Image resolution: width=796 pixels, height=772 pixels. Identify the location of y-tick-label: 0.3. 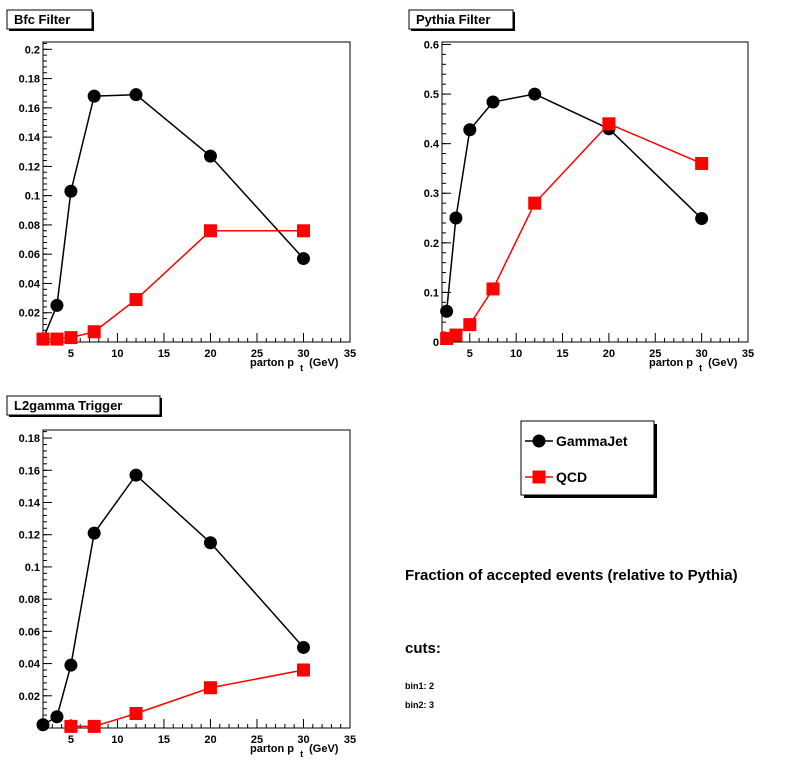
(431, 194).